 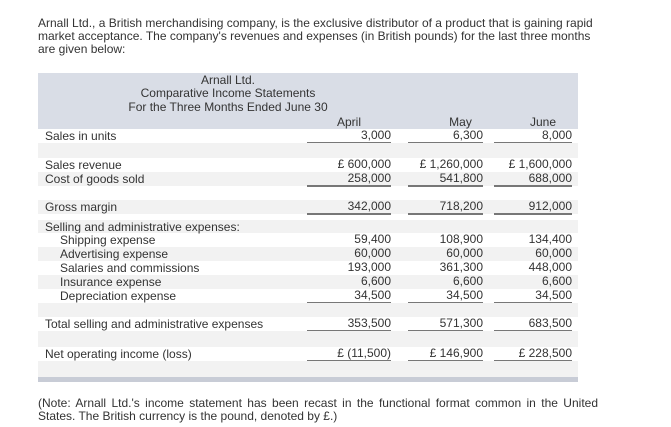 What do you see at coordinates (114, 254) in the screenshot?
I see `row-label: Advertising expense` at bounding box center [114, 254].